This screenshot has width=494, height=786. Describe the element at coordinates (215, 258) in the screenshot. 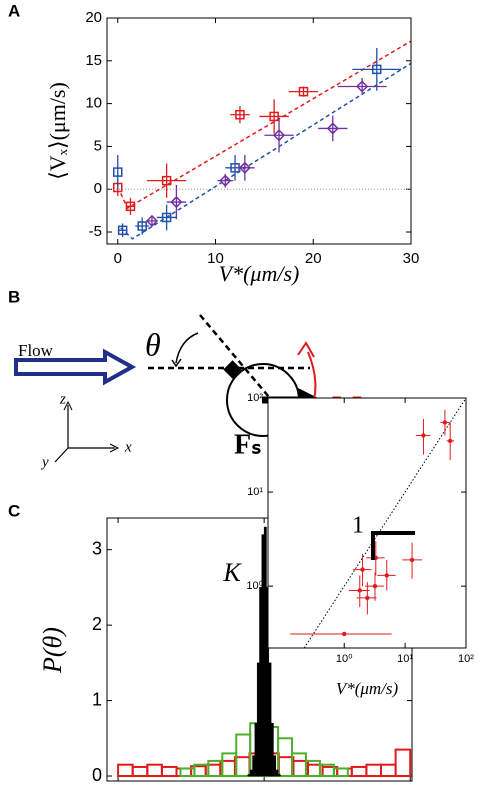

I see `x-tick-label: 10` at that location.